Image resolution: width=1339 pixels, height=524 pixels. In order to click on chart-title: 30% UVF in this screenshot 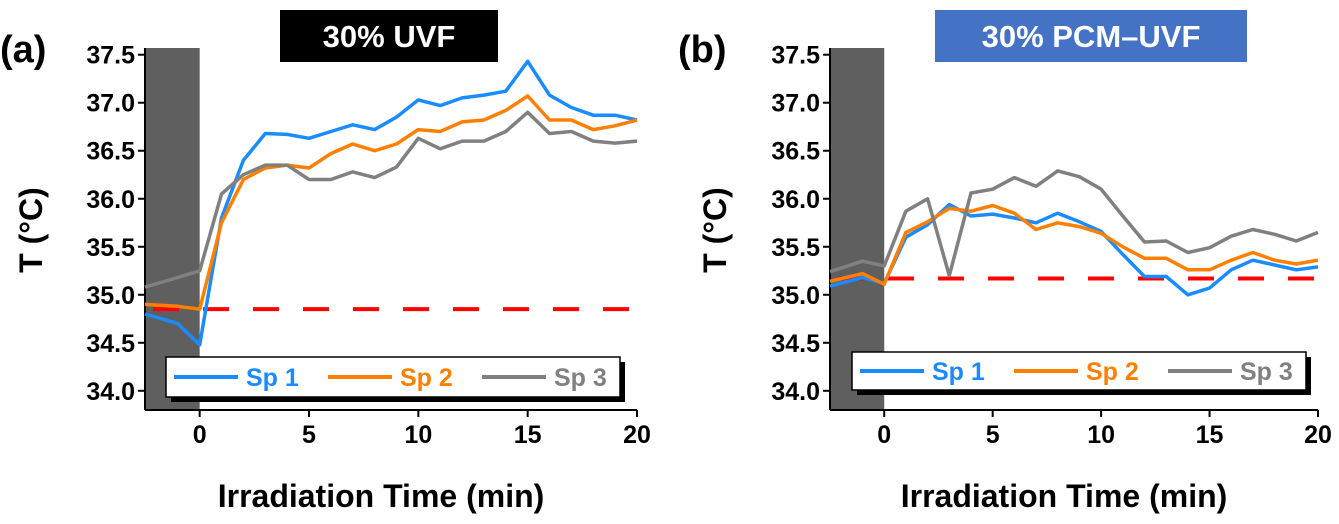, I will do `click(389, 36)`.